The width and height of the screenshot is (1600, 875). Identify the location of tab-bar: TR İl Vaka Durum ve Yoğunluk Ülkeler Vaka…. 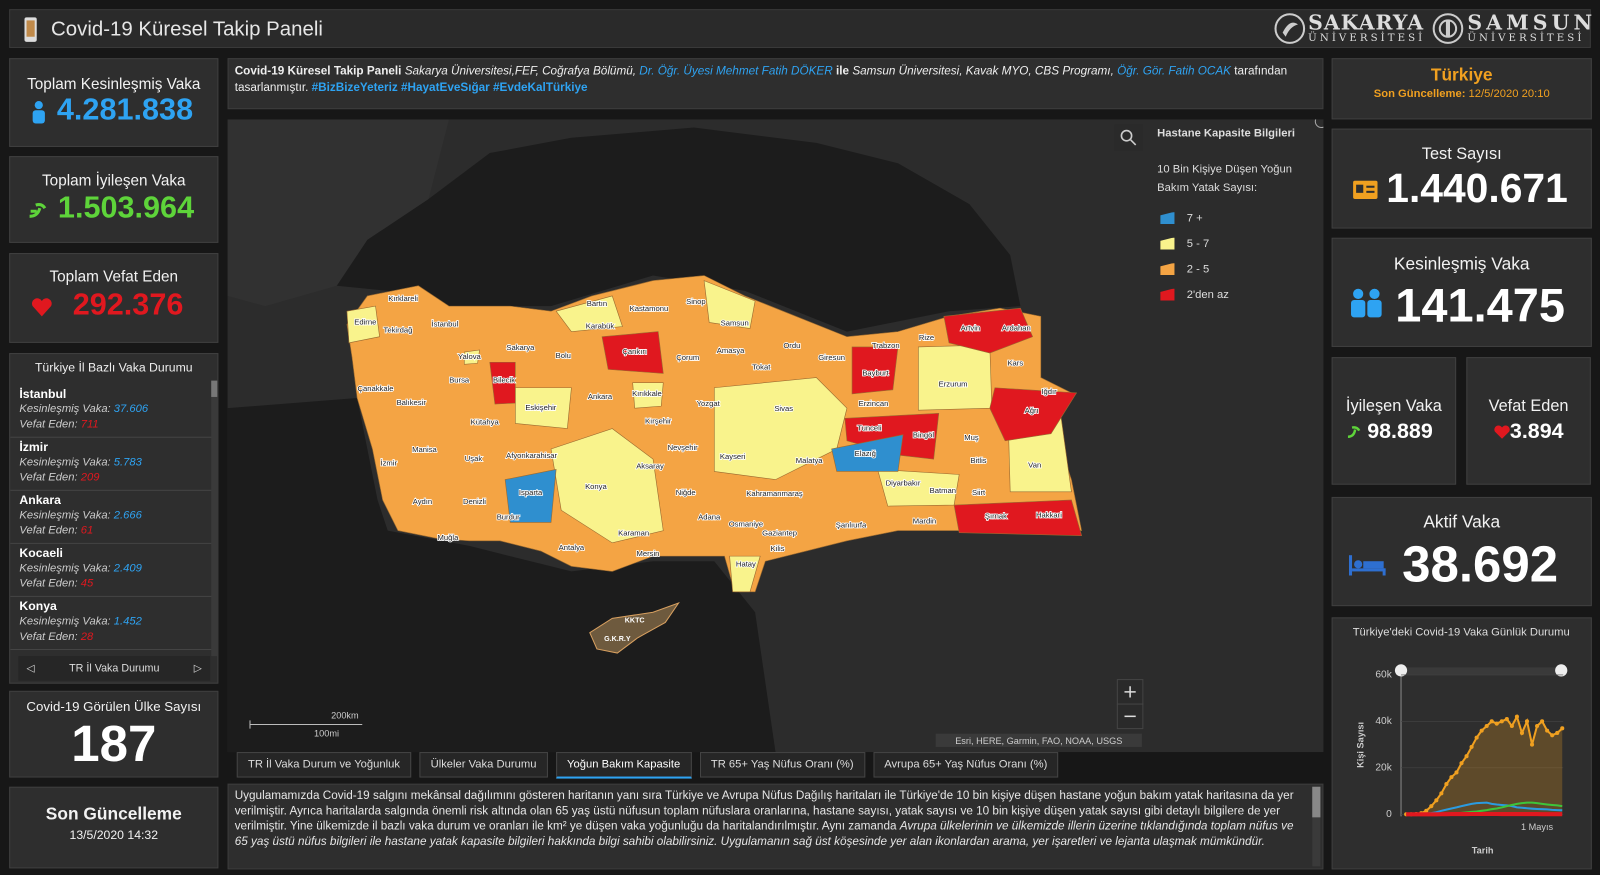
(648, 764).